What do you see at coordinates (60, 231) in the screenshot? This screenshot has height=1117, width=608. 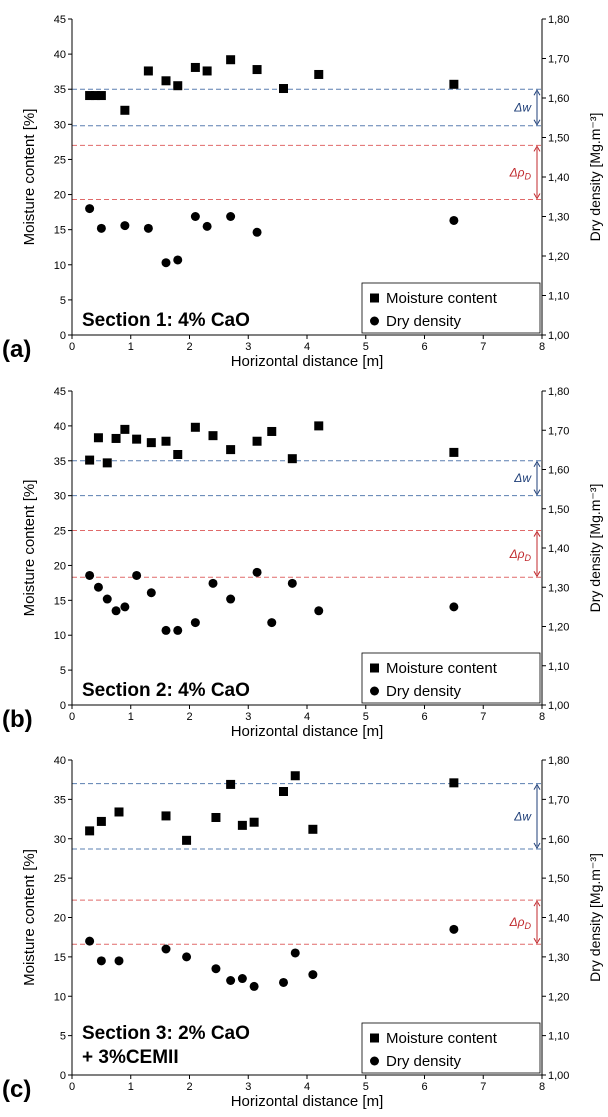 I see `y-tick-label: 15` at bounding box center [60, 231].